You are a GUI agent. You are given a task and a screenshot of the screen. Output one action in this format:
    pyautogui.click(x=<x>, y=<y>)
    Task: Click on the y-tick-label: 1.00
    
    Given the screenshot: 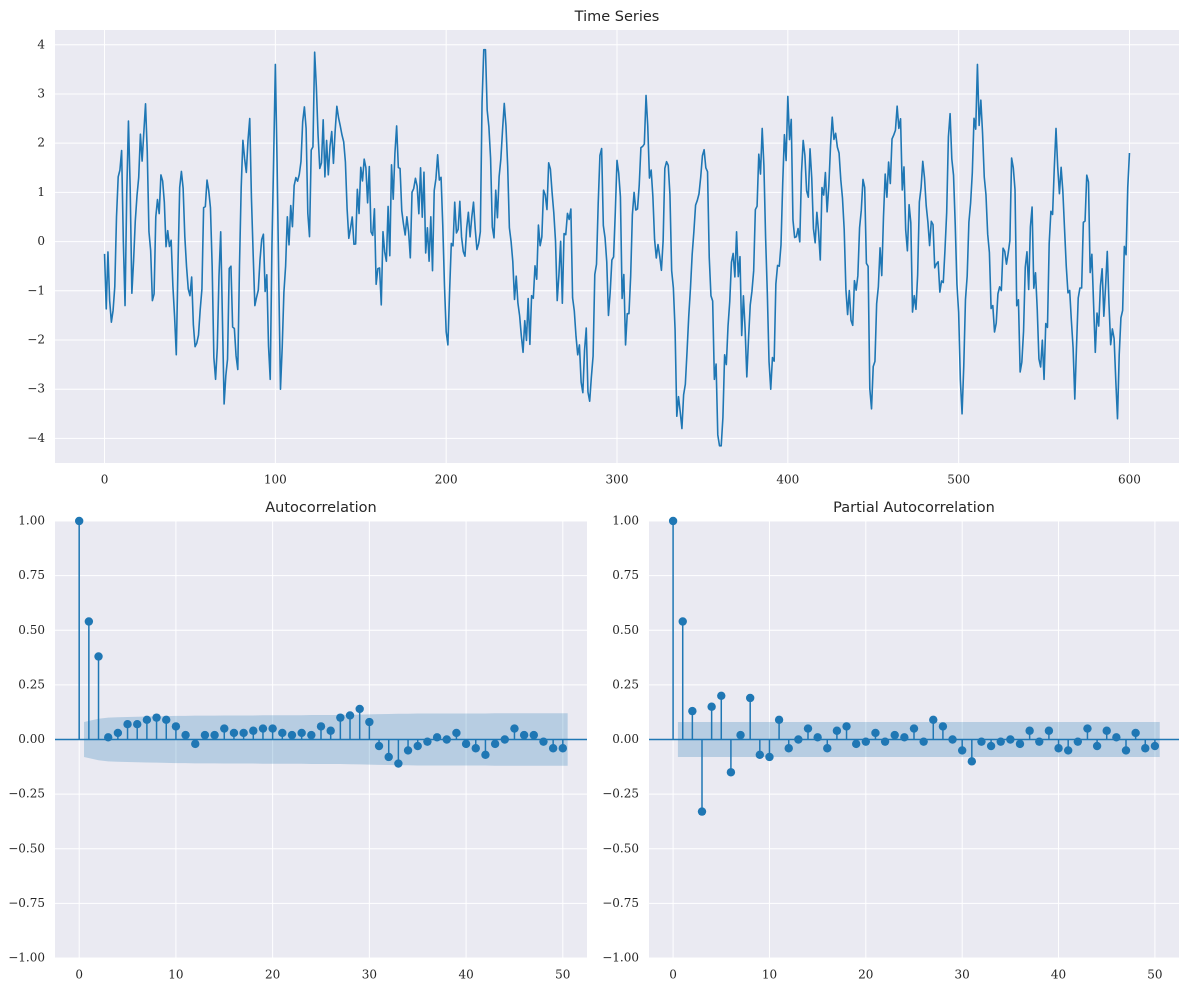 What is the action you would take?
    pyautogui.click(x=625, y=521)
    